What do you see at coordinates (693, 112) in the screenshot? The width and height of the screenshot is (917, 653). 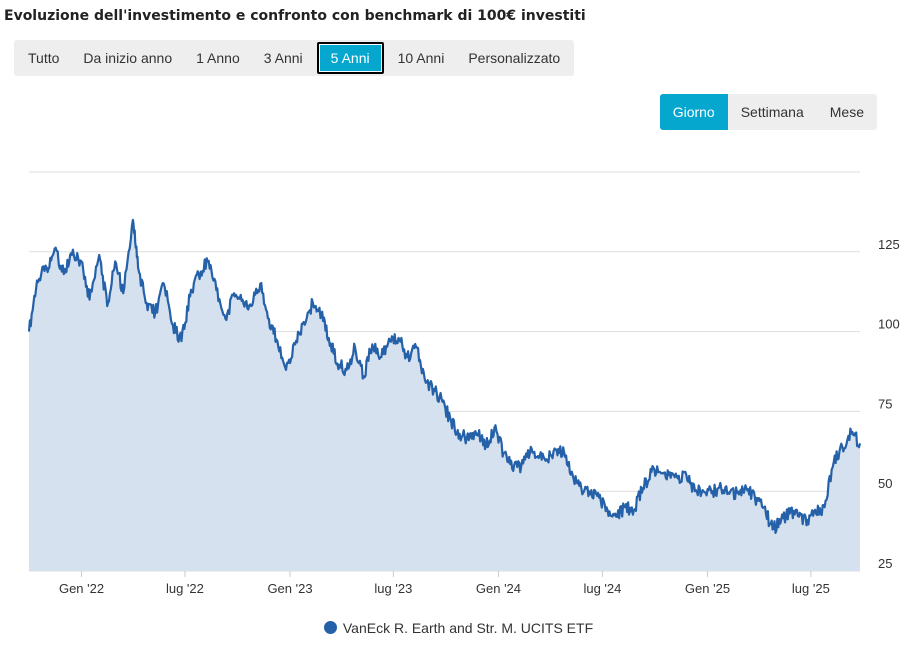 I see `period-button-day: Giorno` at bounding box center [693, 112].